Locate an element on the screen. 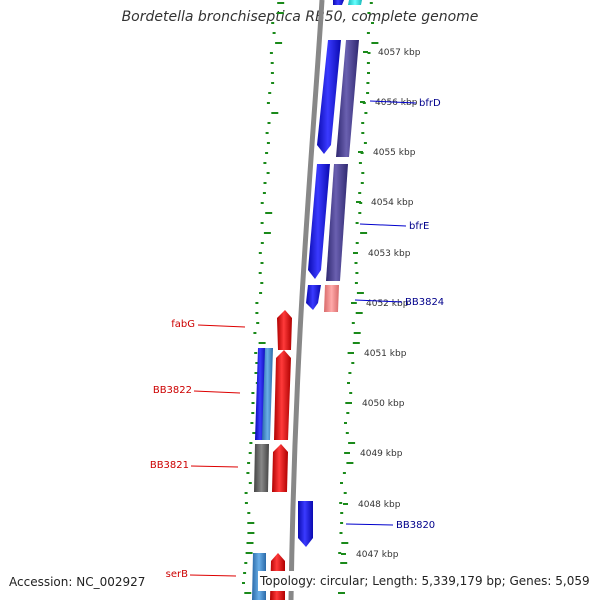 The height and width of the screenshot is (600, 600). gene-reverse-BB3822 is located at coordinates (282, 395).